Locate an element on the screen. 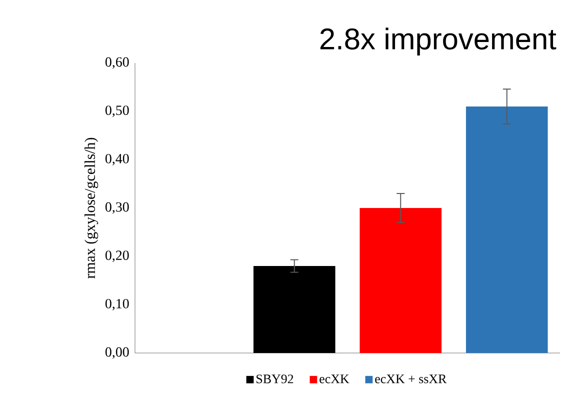 The image size is (562, 418). y-tick-label: 0,20 is located at coordinates (117, 256).